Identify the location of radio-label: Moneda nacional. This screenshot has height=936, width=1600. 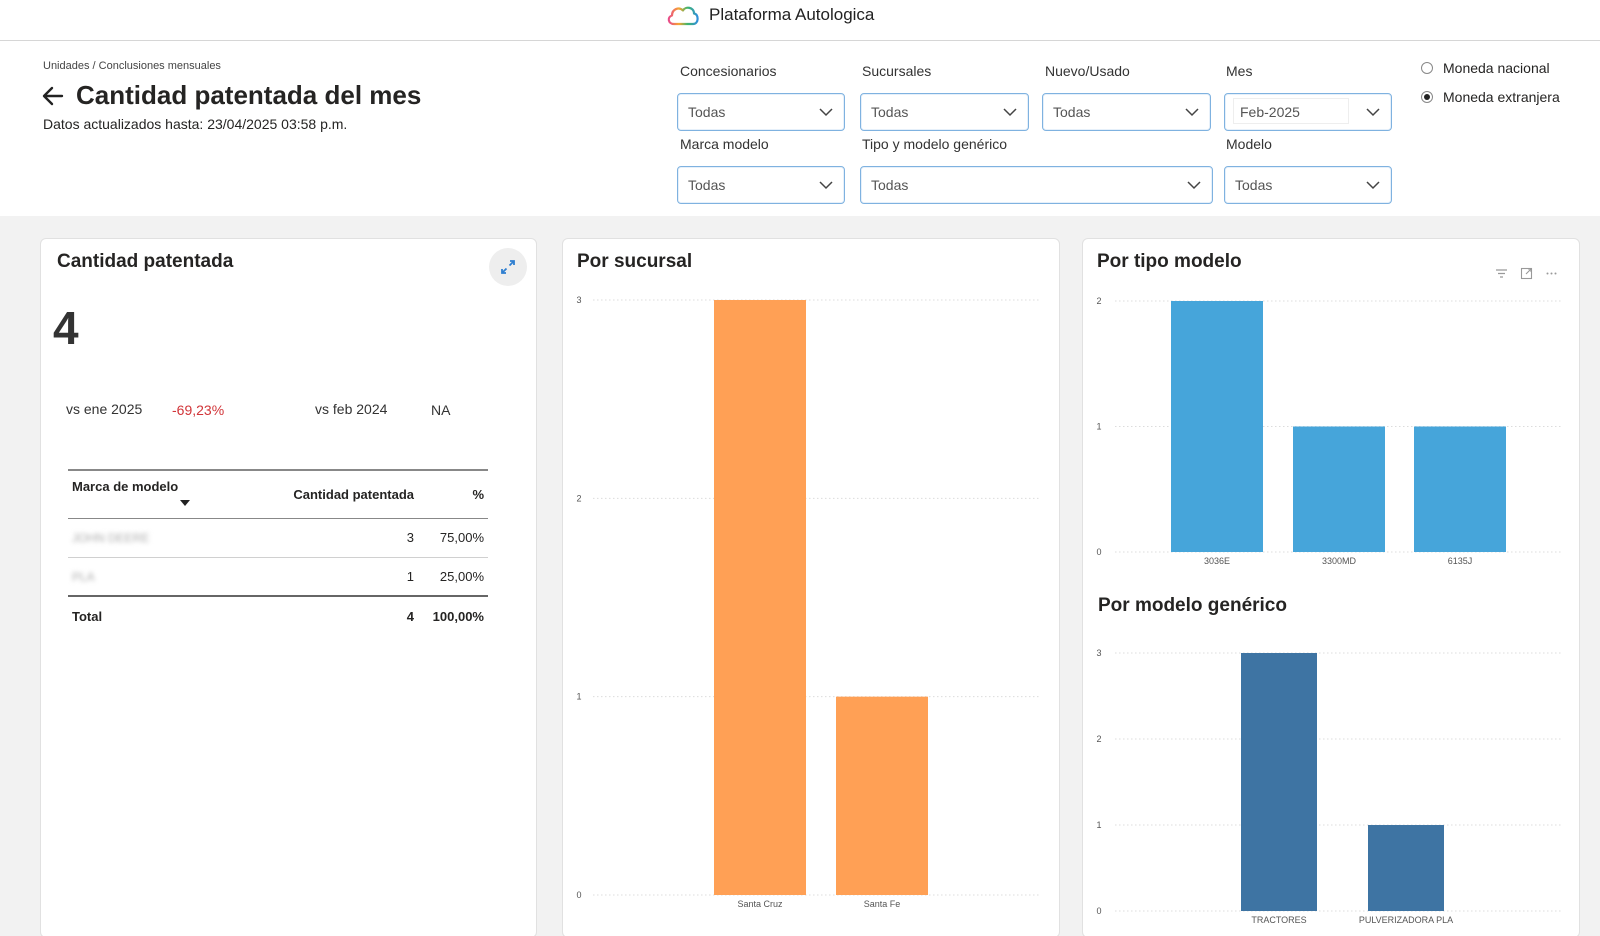
(1496, 68).